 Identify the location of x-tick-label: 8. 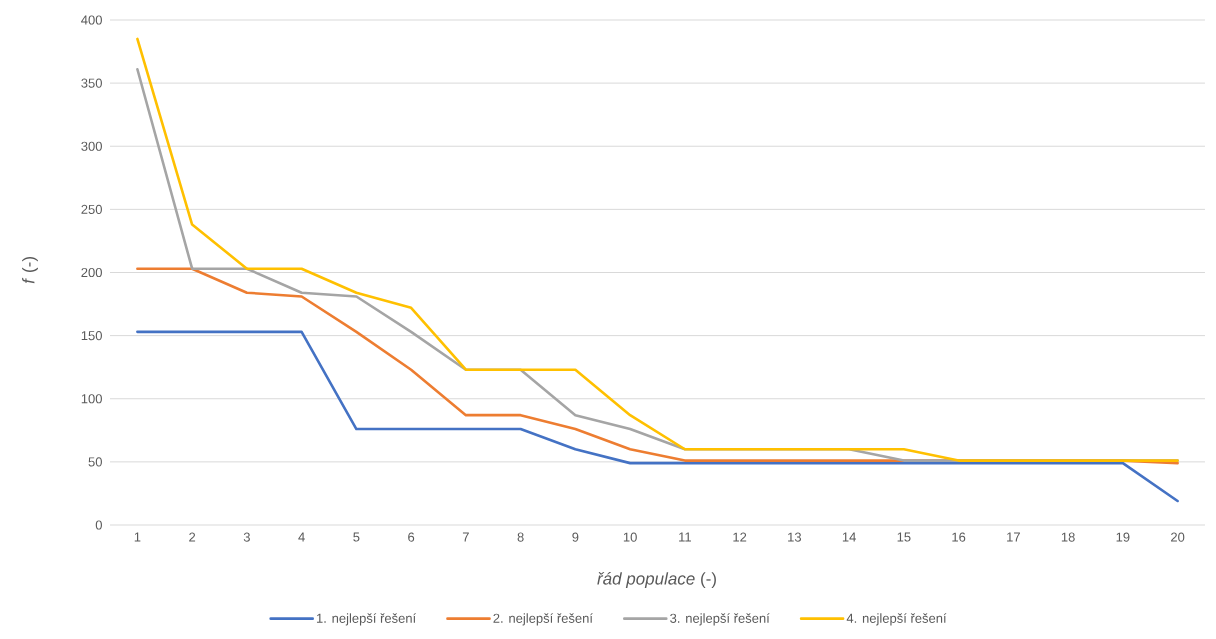
(520, 537).